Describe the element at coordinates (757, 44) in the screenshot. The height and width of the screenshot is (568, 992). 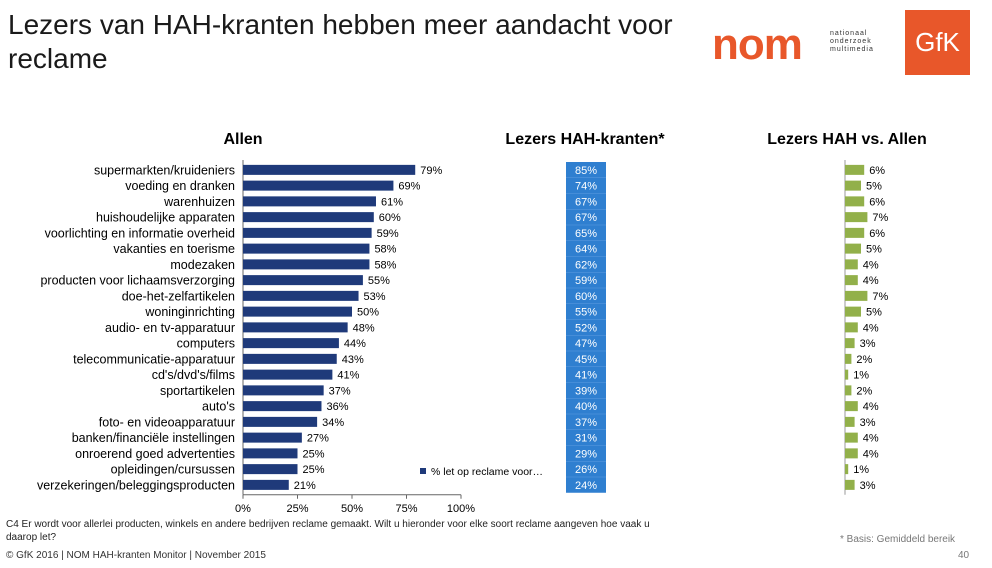
I see `nom-logo-word: nom` at that location.